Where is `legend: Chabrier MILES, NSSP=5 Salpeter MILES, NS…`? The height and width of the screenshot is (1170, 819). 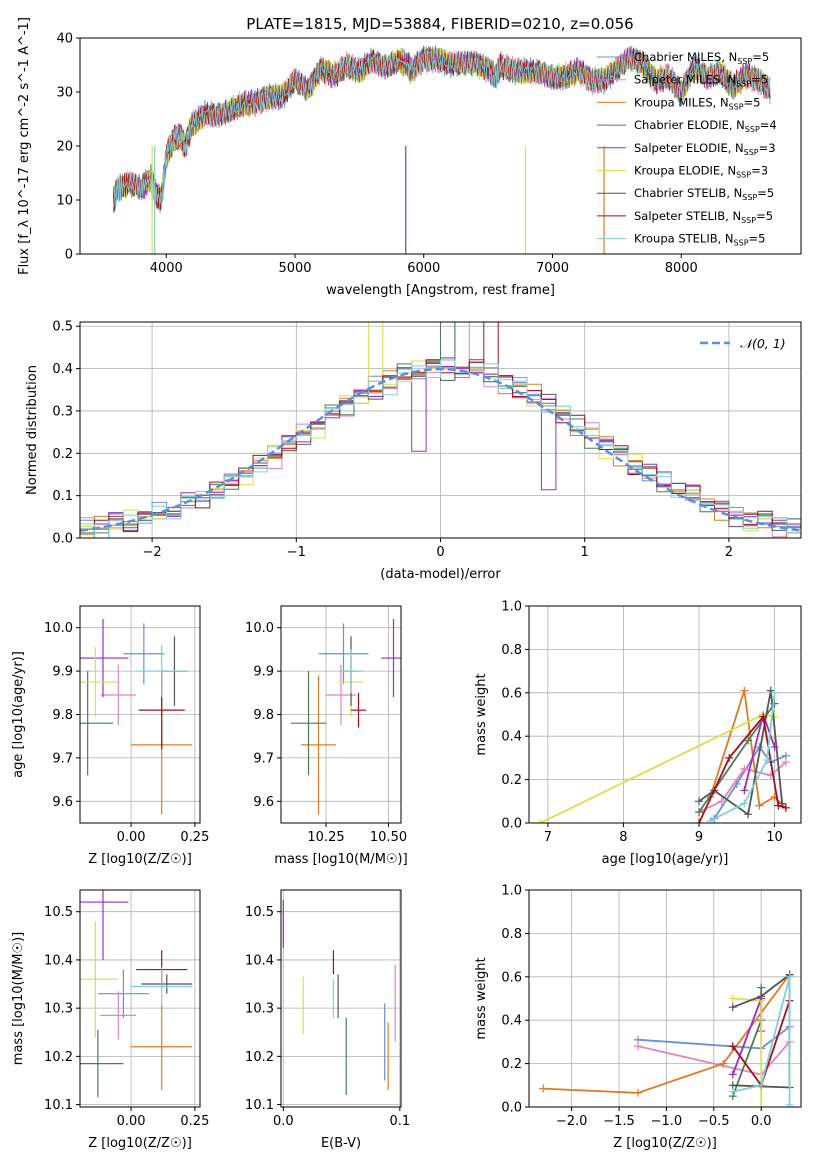 legend: Chabrier MILES, NSSP=5 Salpeter MILES, NS… is located at coordinates (687, 149).